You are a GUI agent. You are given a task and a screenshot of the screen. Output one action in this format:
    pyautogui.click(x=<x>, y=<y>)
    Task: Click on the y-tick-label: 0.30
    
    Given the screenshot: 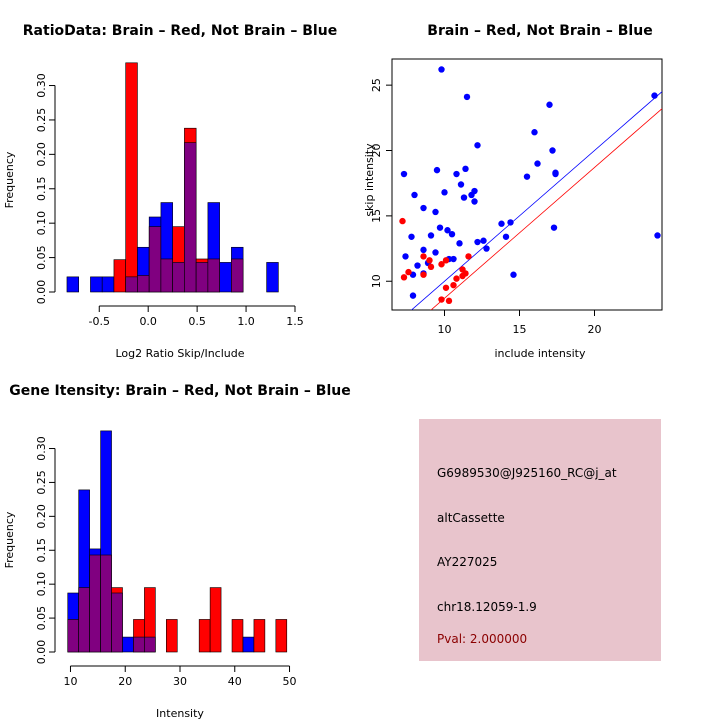 What is the action you would take?
    pyautogui.click(x=41, y=85)
    